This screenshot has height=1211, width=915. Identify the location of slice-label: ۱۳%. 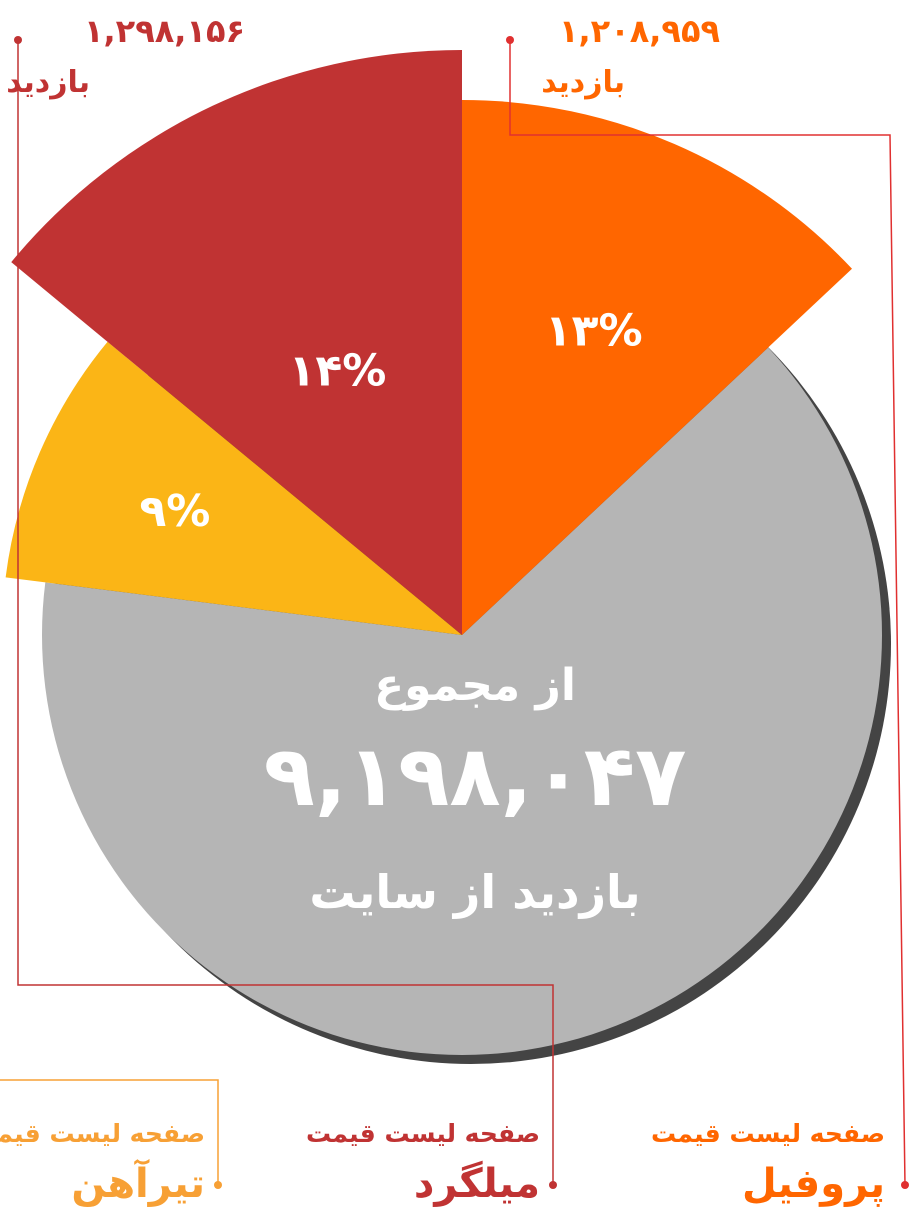
(594, 331).